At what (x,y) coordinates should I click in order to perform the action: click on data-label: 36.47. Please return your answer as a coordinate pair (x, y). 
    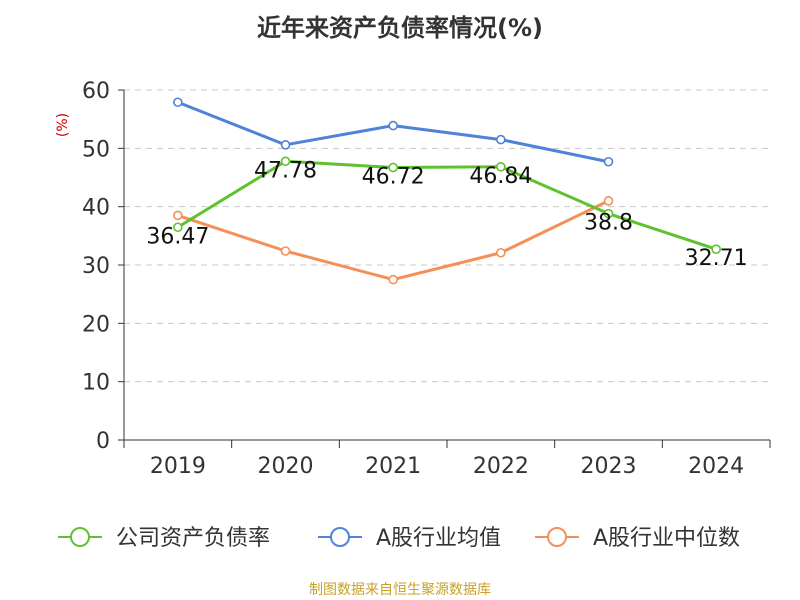
    Looking at the image, I should click on (177, 236).